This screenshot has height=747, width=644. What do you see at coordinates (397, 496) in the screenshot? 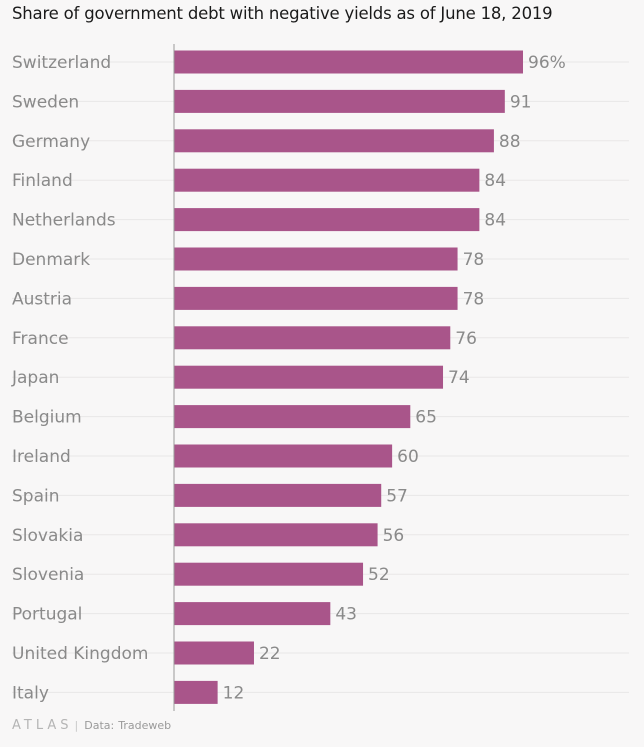
I see `value-label: 57` at bounding box center [397, 496].